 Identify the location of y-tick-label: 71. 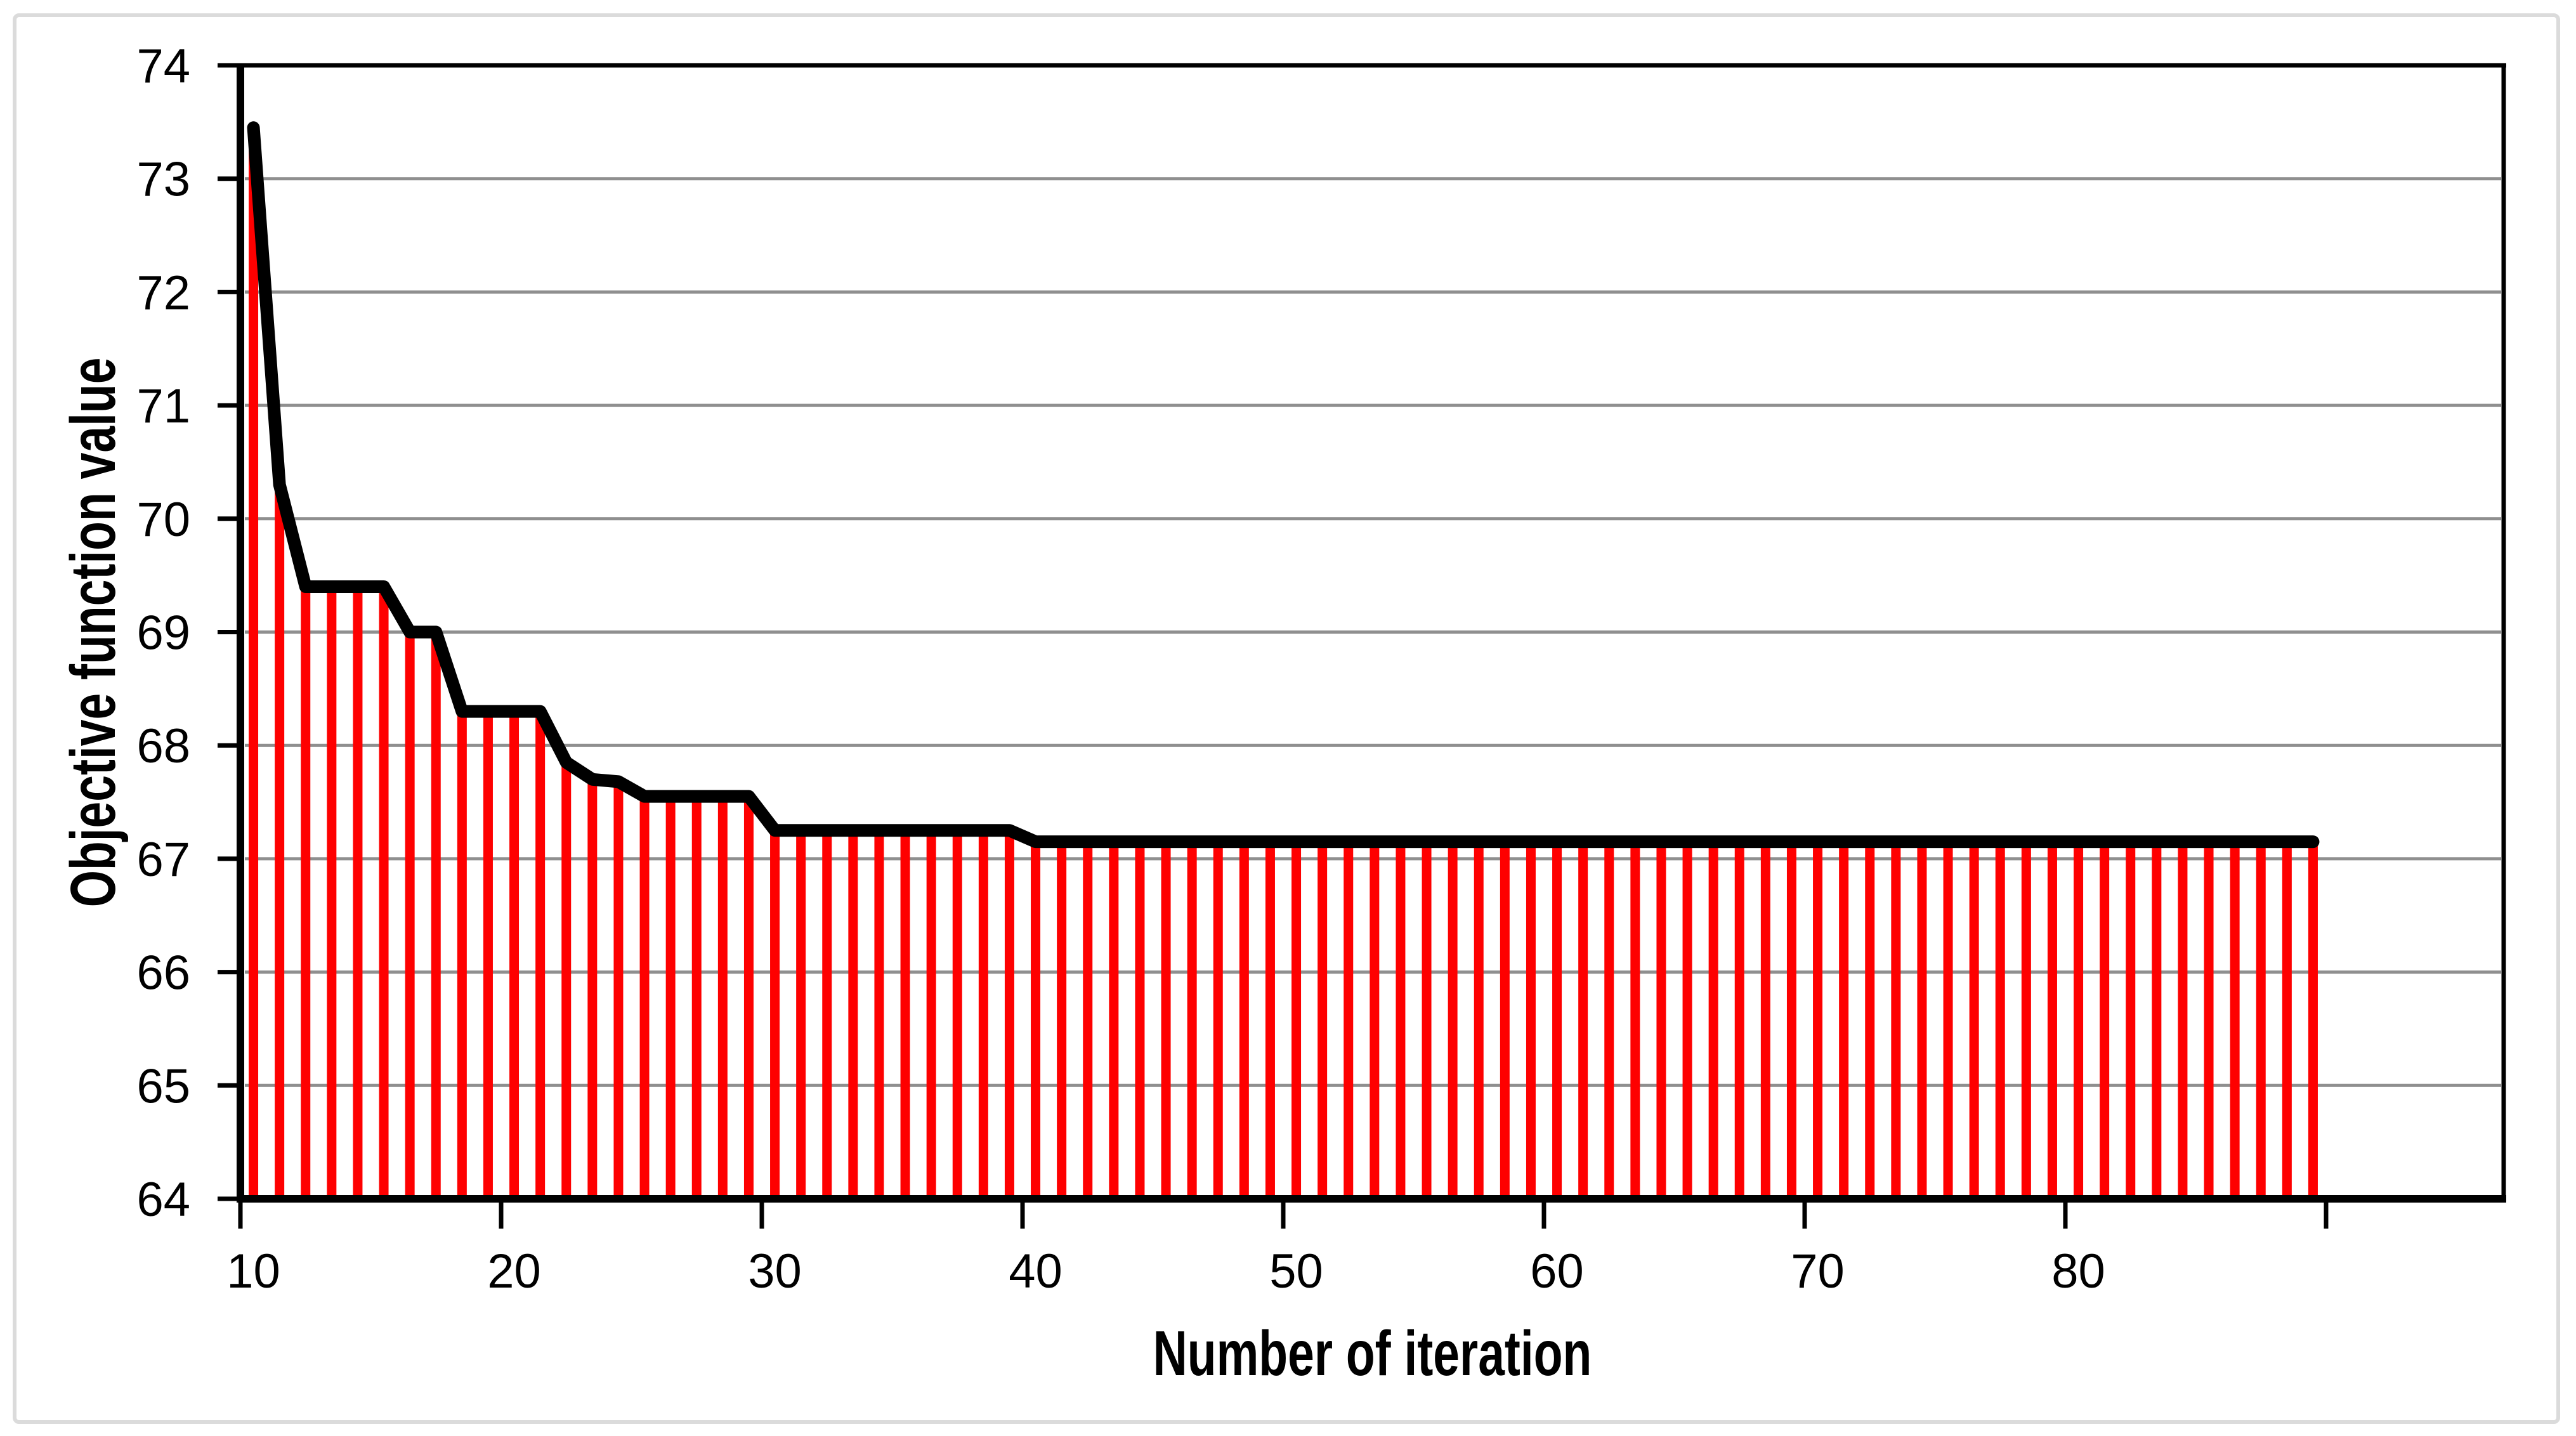
(163, 406).